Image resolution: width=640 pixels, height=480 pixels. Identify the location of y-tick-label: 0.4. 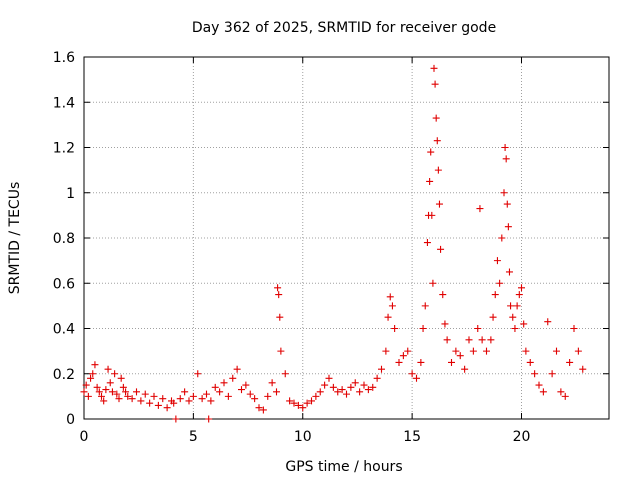
(64, 330).